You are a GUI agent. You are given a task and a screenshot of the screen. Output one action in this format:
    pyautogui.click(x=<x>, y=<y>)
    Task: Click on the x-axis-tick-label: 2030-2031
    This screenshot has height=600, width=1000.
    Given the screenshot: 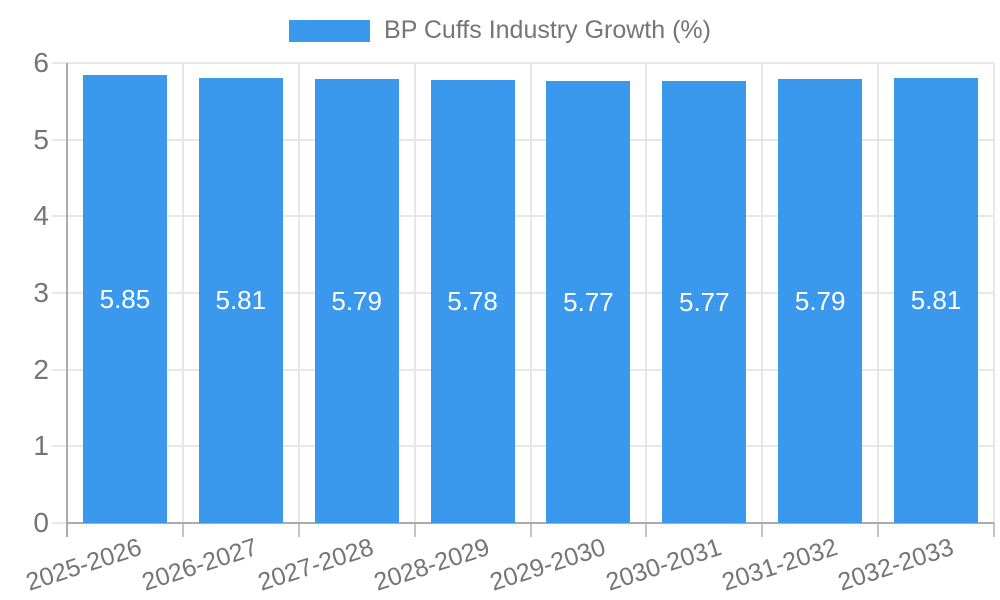 What is the action you would take?
    pyautogui.click(x=663, y=565)
    